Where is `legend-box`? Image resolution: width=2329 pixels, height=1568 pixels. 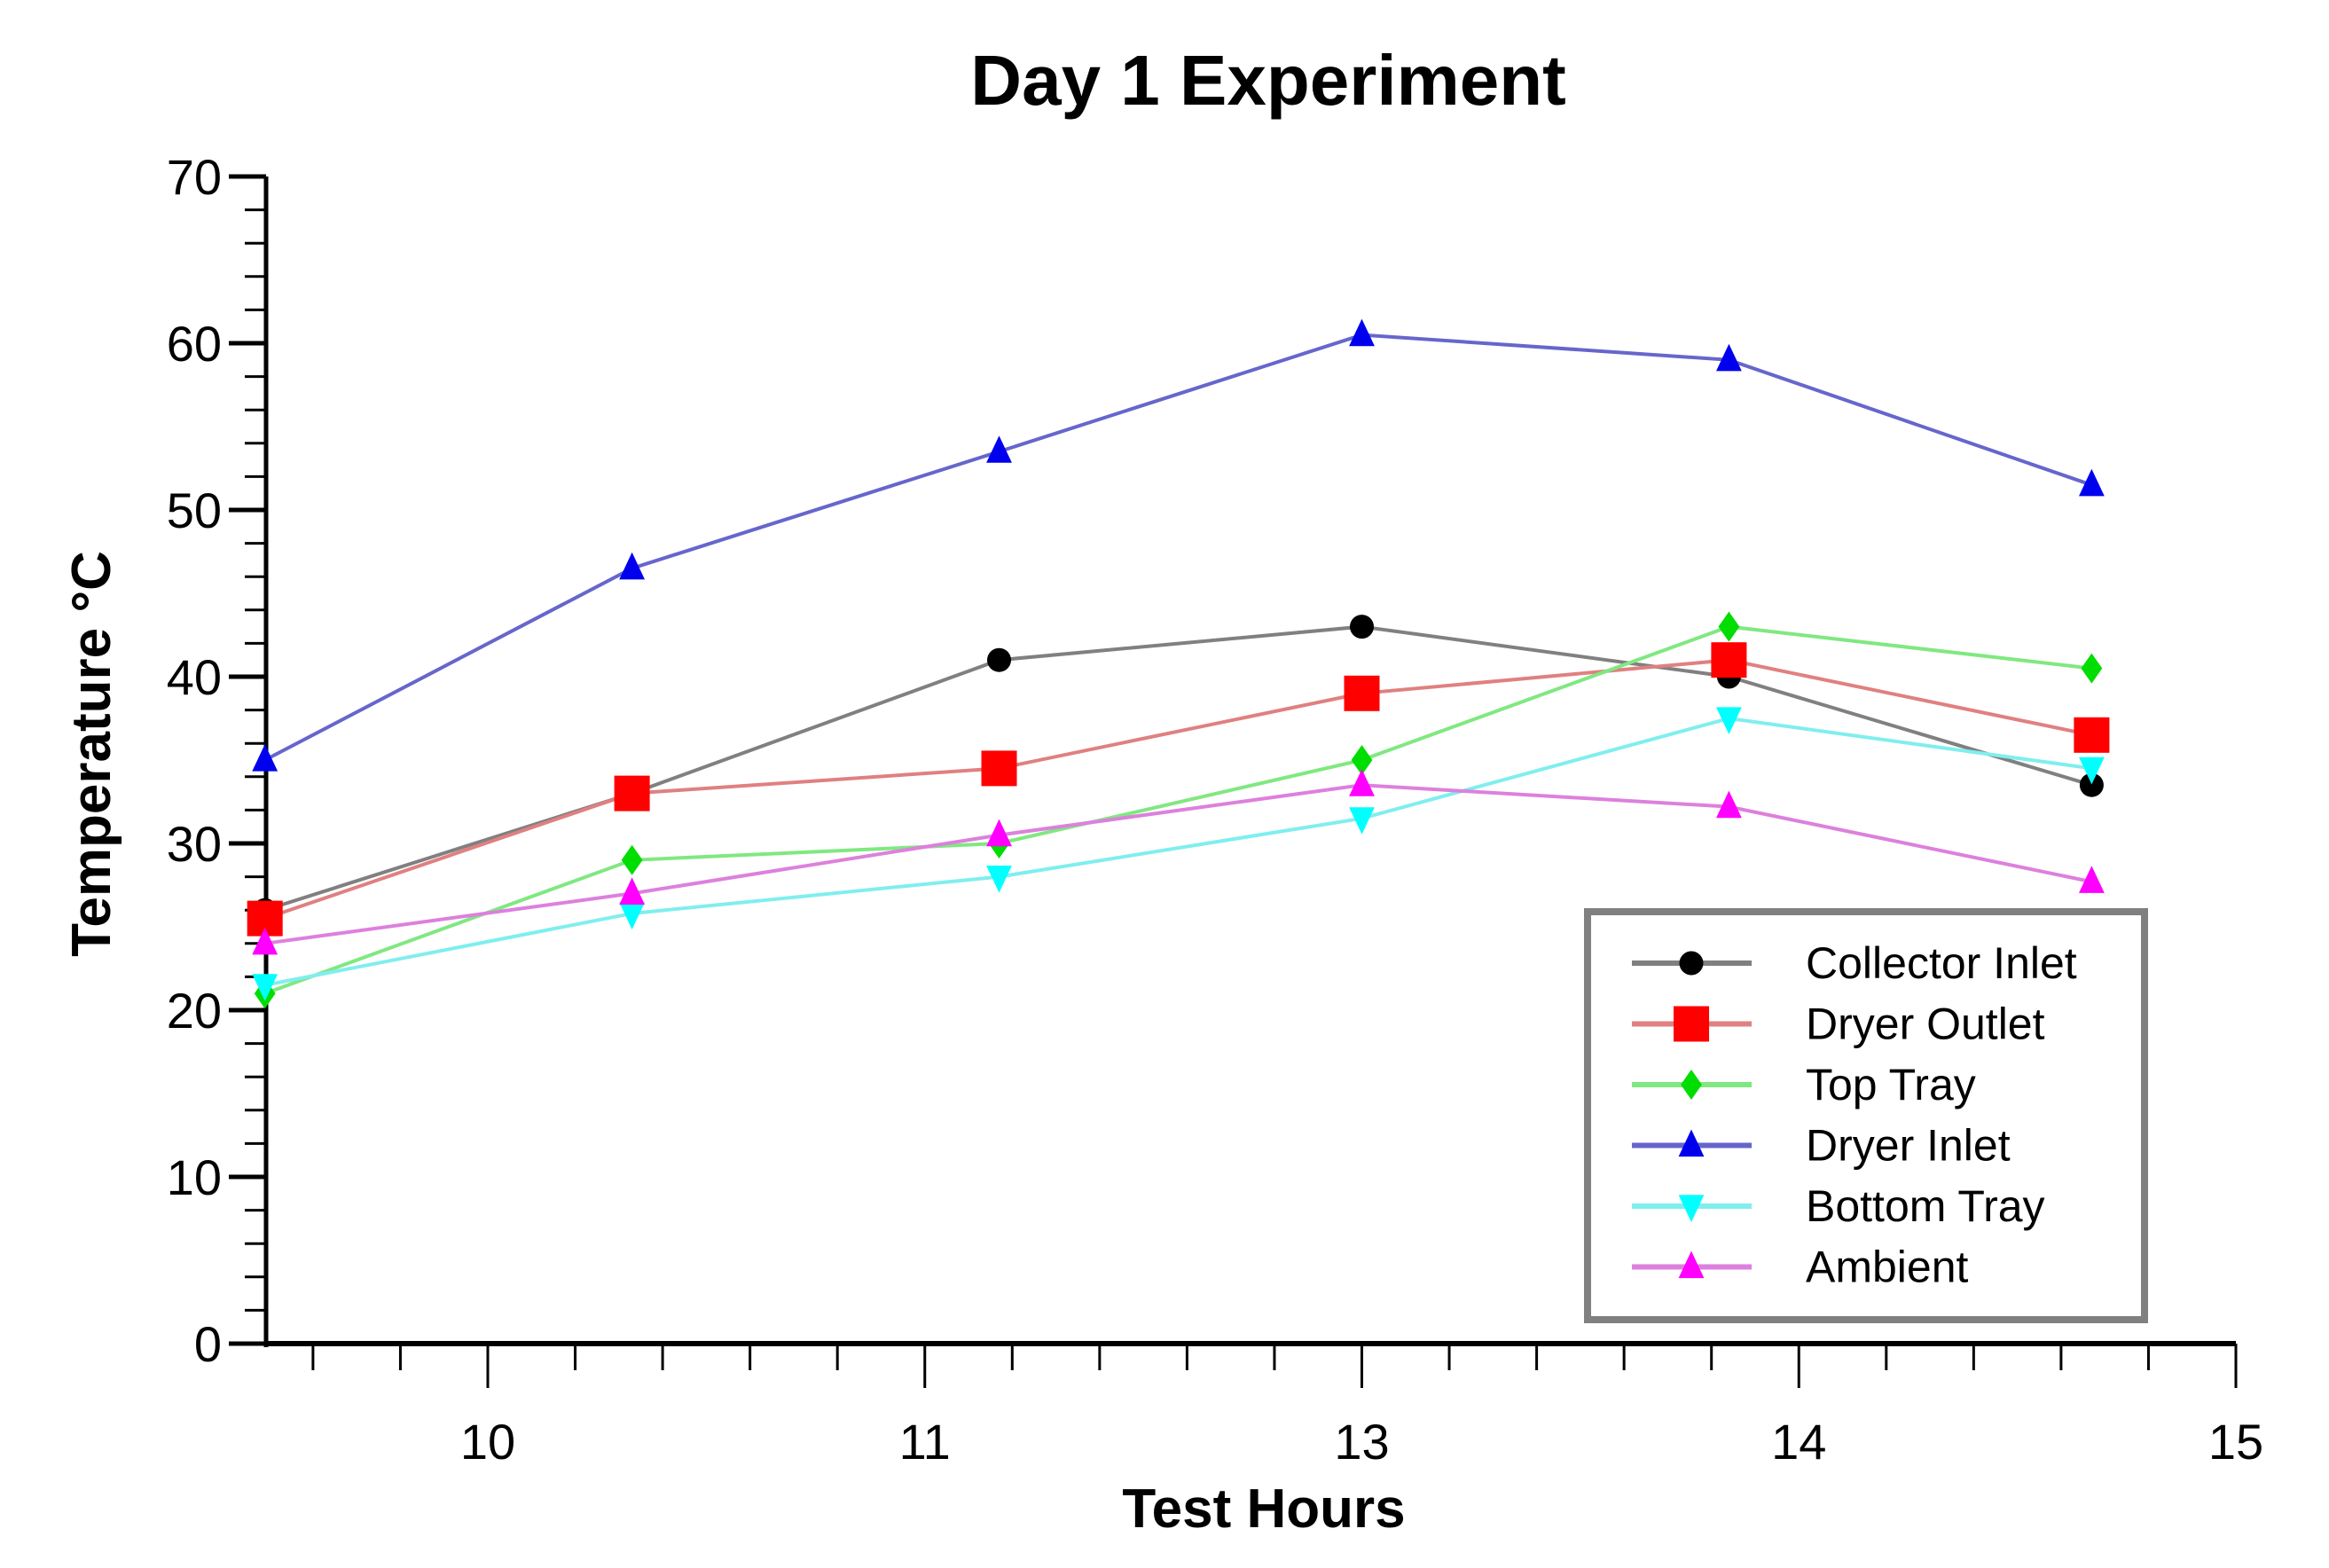
legend-box is located at coordinates (1866, 1115).